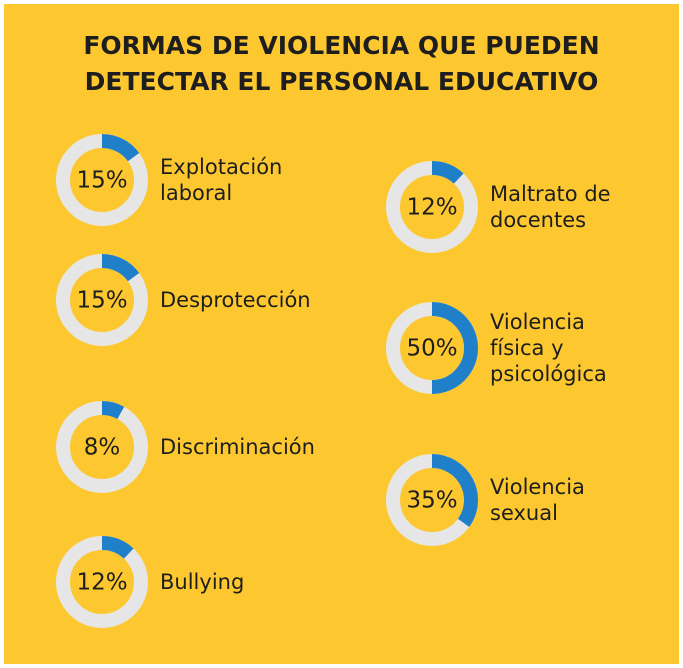 The height and width of the screenshot is (668, 683). What do you see at coordinates (221, 180) in the screenshot?
I see `category-label: Explotación laboral` at bounding box center [221, 180].